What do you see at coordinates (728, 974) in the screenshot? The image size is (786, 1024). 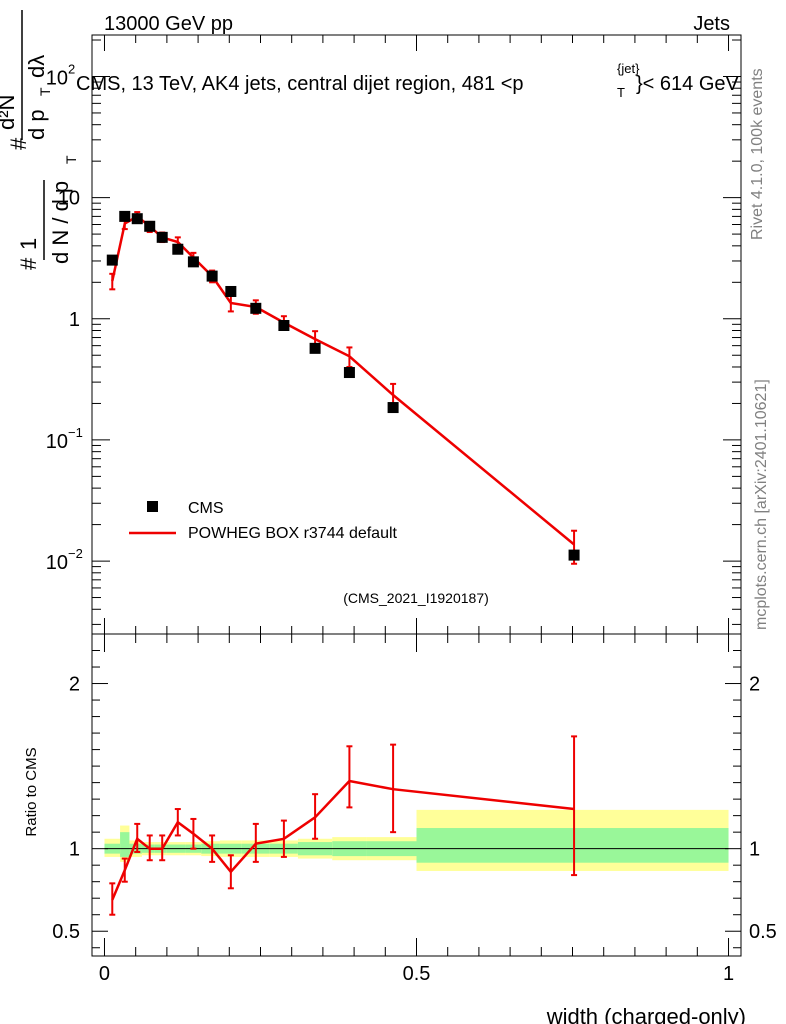 I see `ratio-x-tick-label: 1` at bounding box center [728, 974].